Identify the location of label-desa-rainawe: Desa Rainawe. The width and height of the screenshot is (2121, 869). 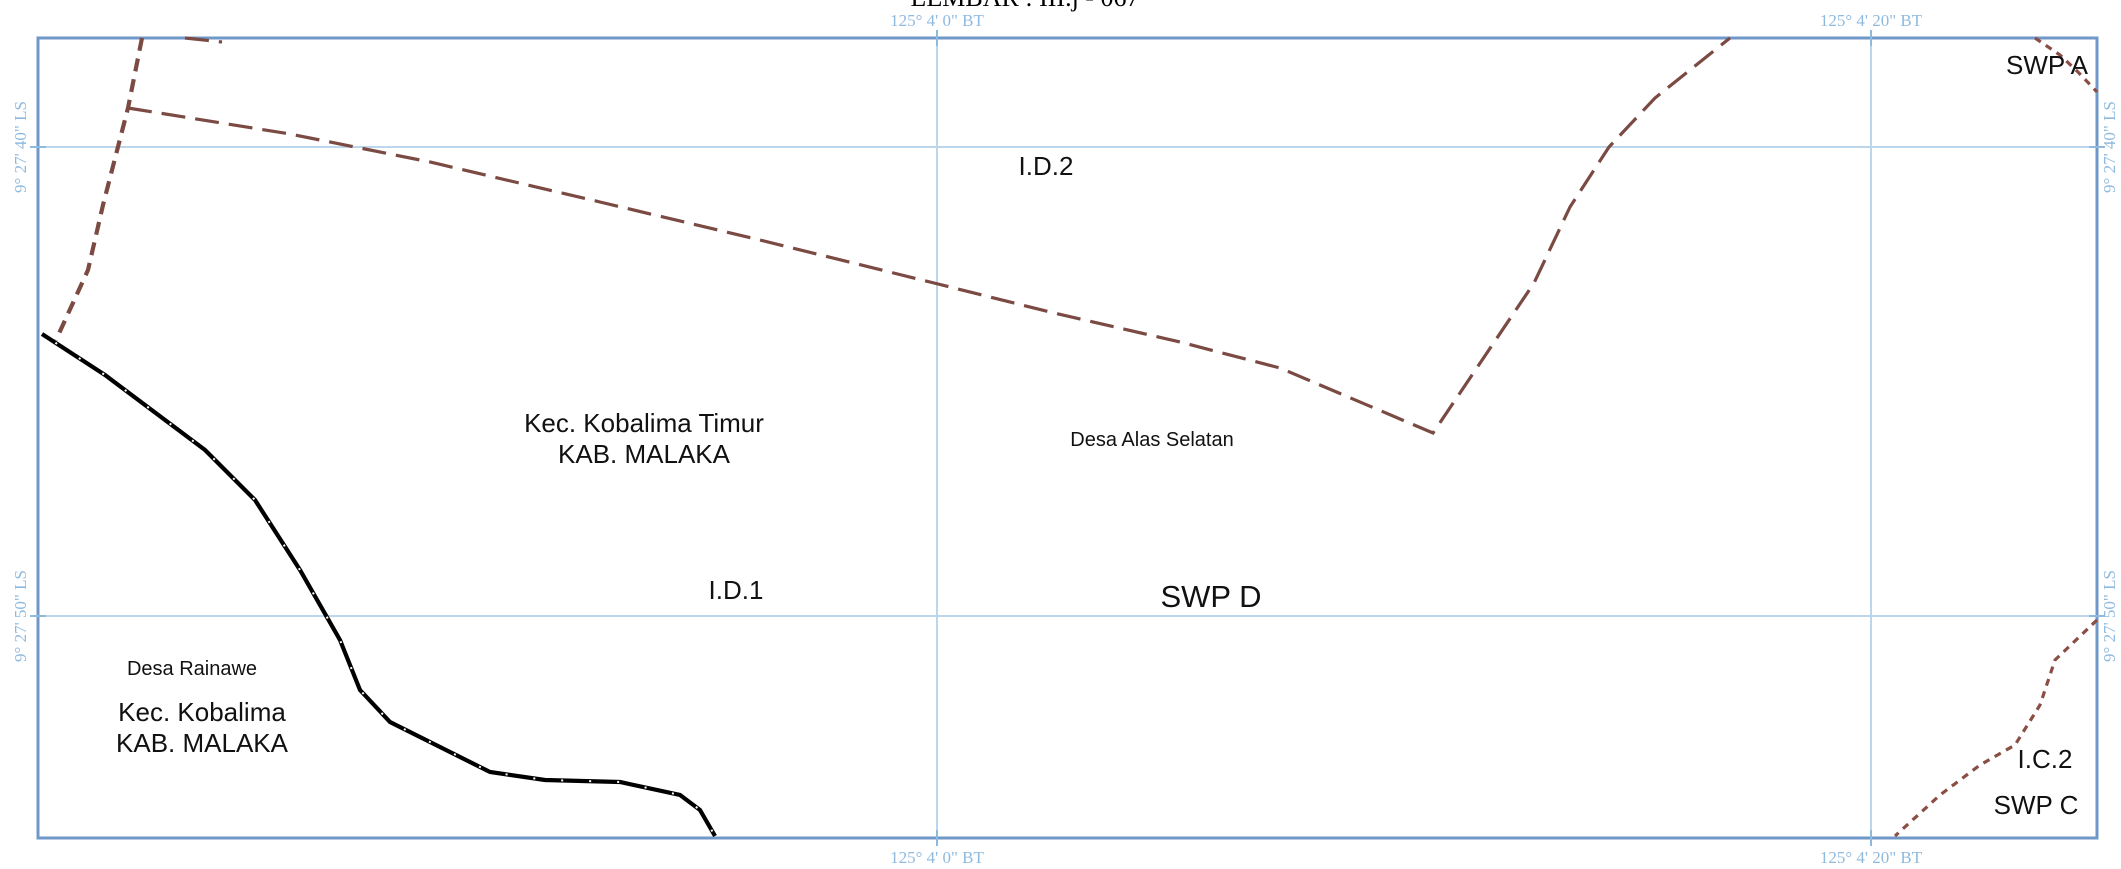
(192, 669).